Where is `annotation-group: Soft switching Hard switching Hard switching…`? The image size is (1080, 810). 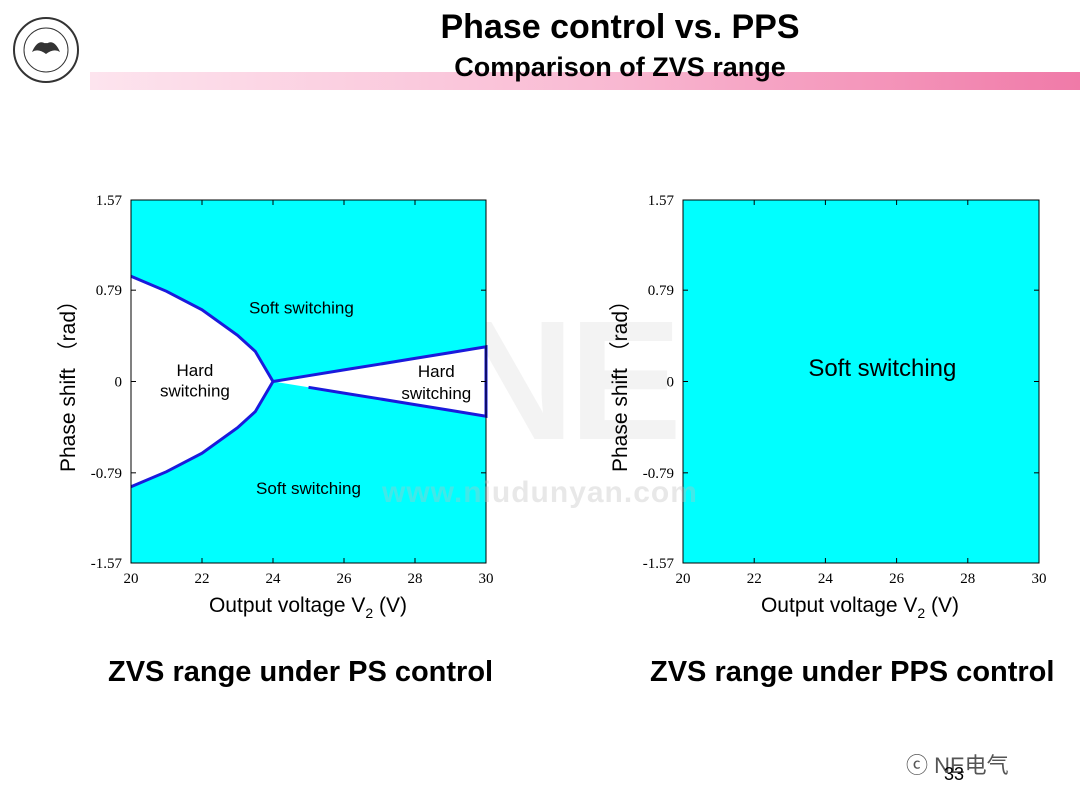 annotation-group: Soft switching Hard switching Hard switching… is located at coordinates (315, 398).